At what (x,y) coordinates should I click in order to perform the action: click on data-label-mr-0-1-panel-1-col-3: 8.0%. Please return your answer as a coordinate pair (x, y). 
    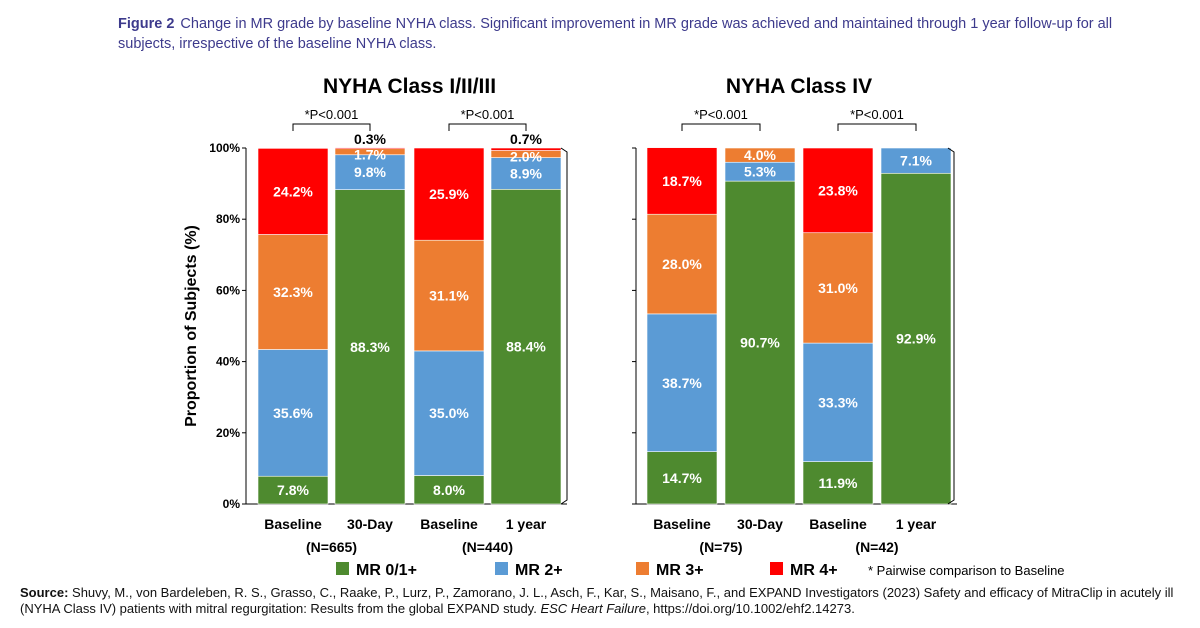
    Looking at the image, I should click on (449, 490).